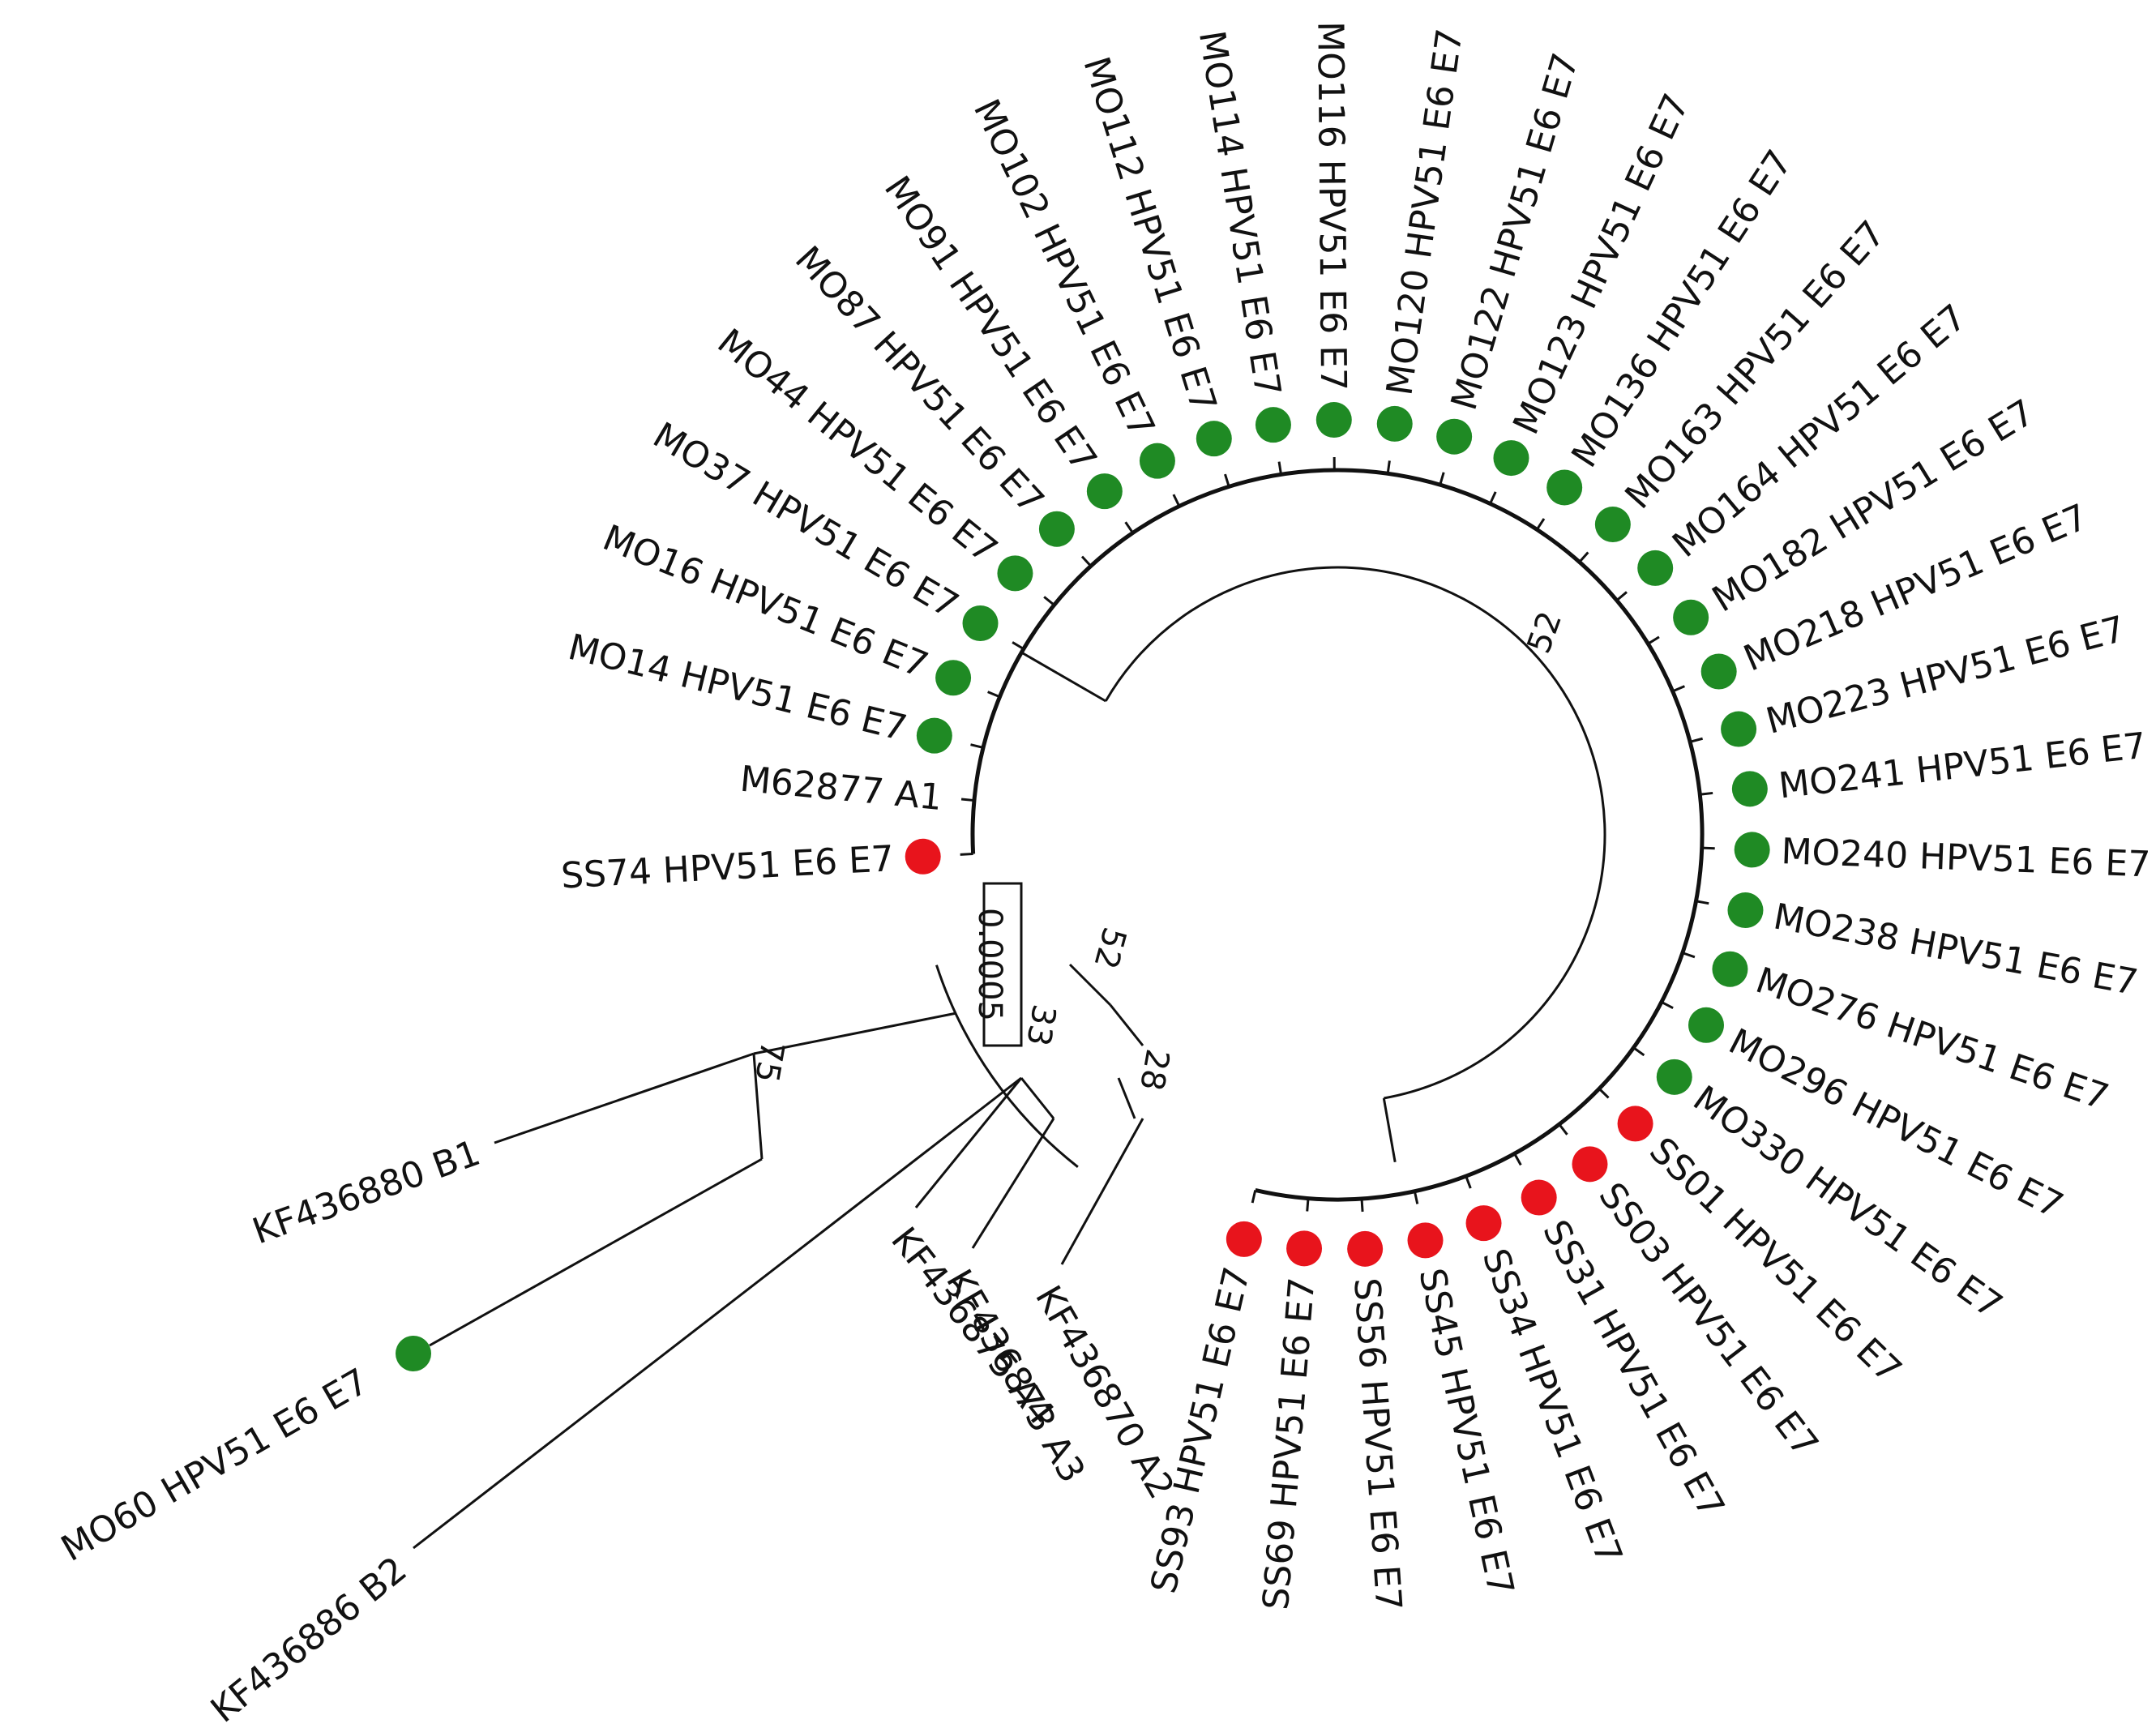 The image size is (2156, 1728). What do you see at coordinates (1966, 858) in the screenshot?
I see `leaf-label: MO240 HPV51 E6 E7` at bounding box center [1966, 858].